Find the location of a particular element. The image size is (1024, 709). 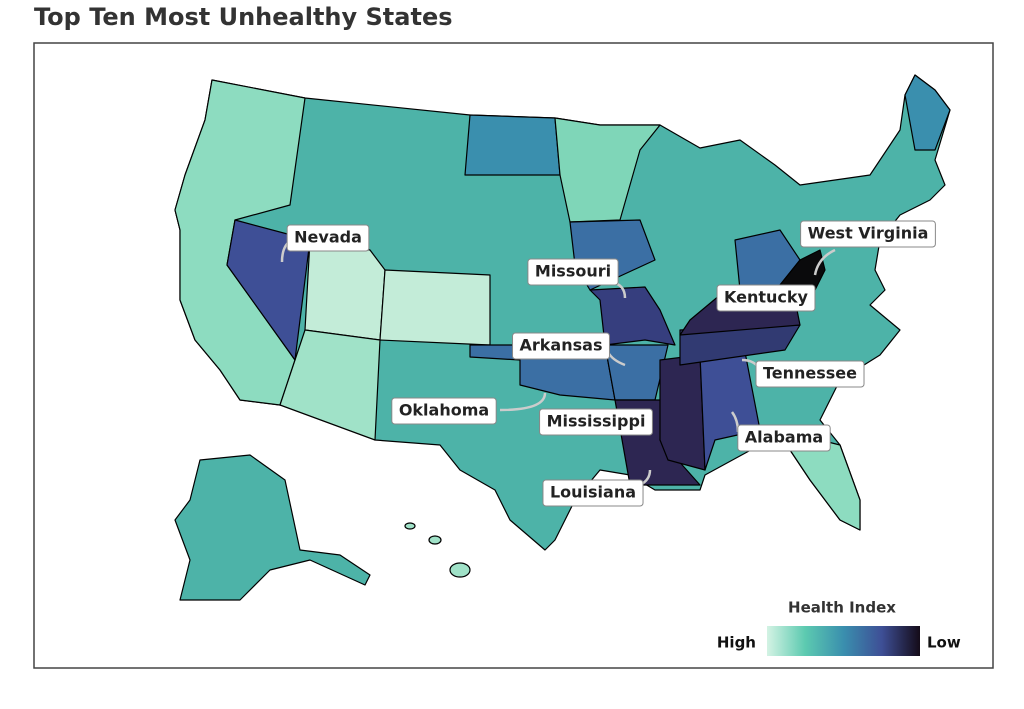

north-dakota is located at coordinates (512, 145).